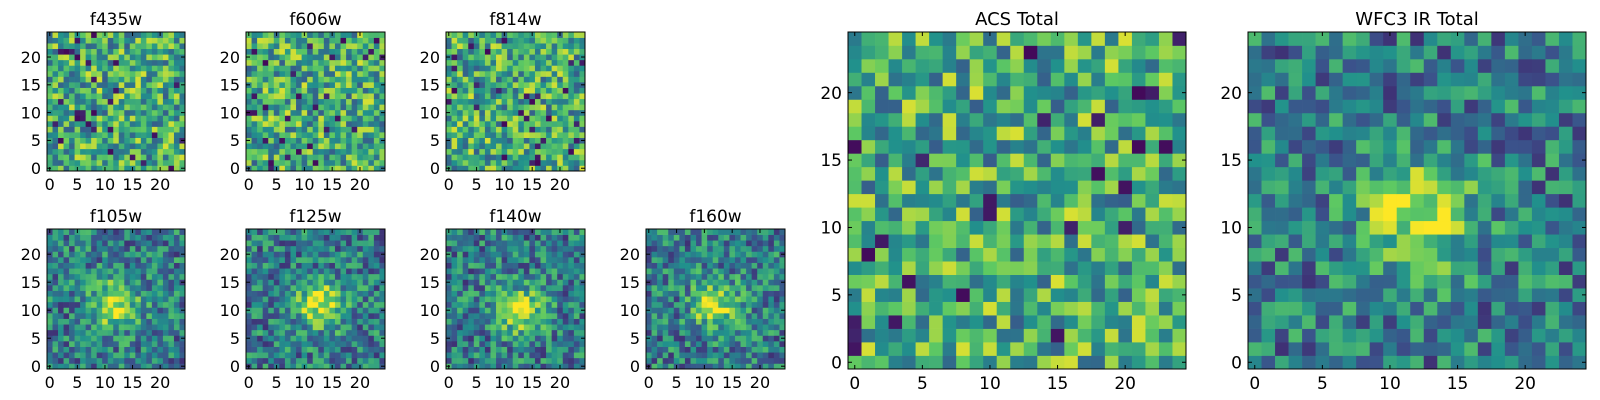  Describe the element at coordinates (276, 382) in the screenshot. I see `f125w-xtick-label: 5` at that location.